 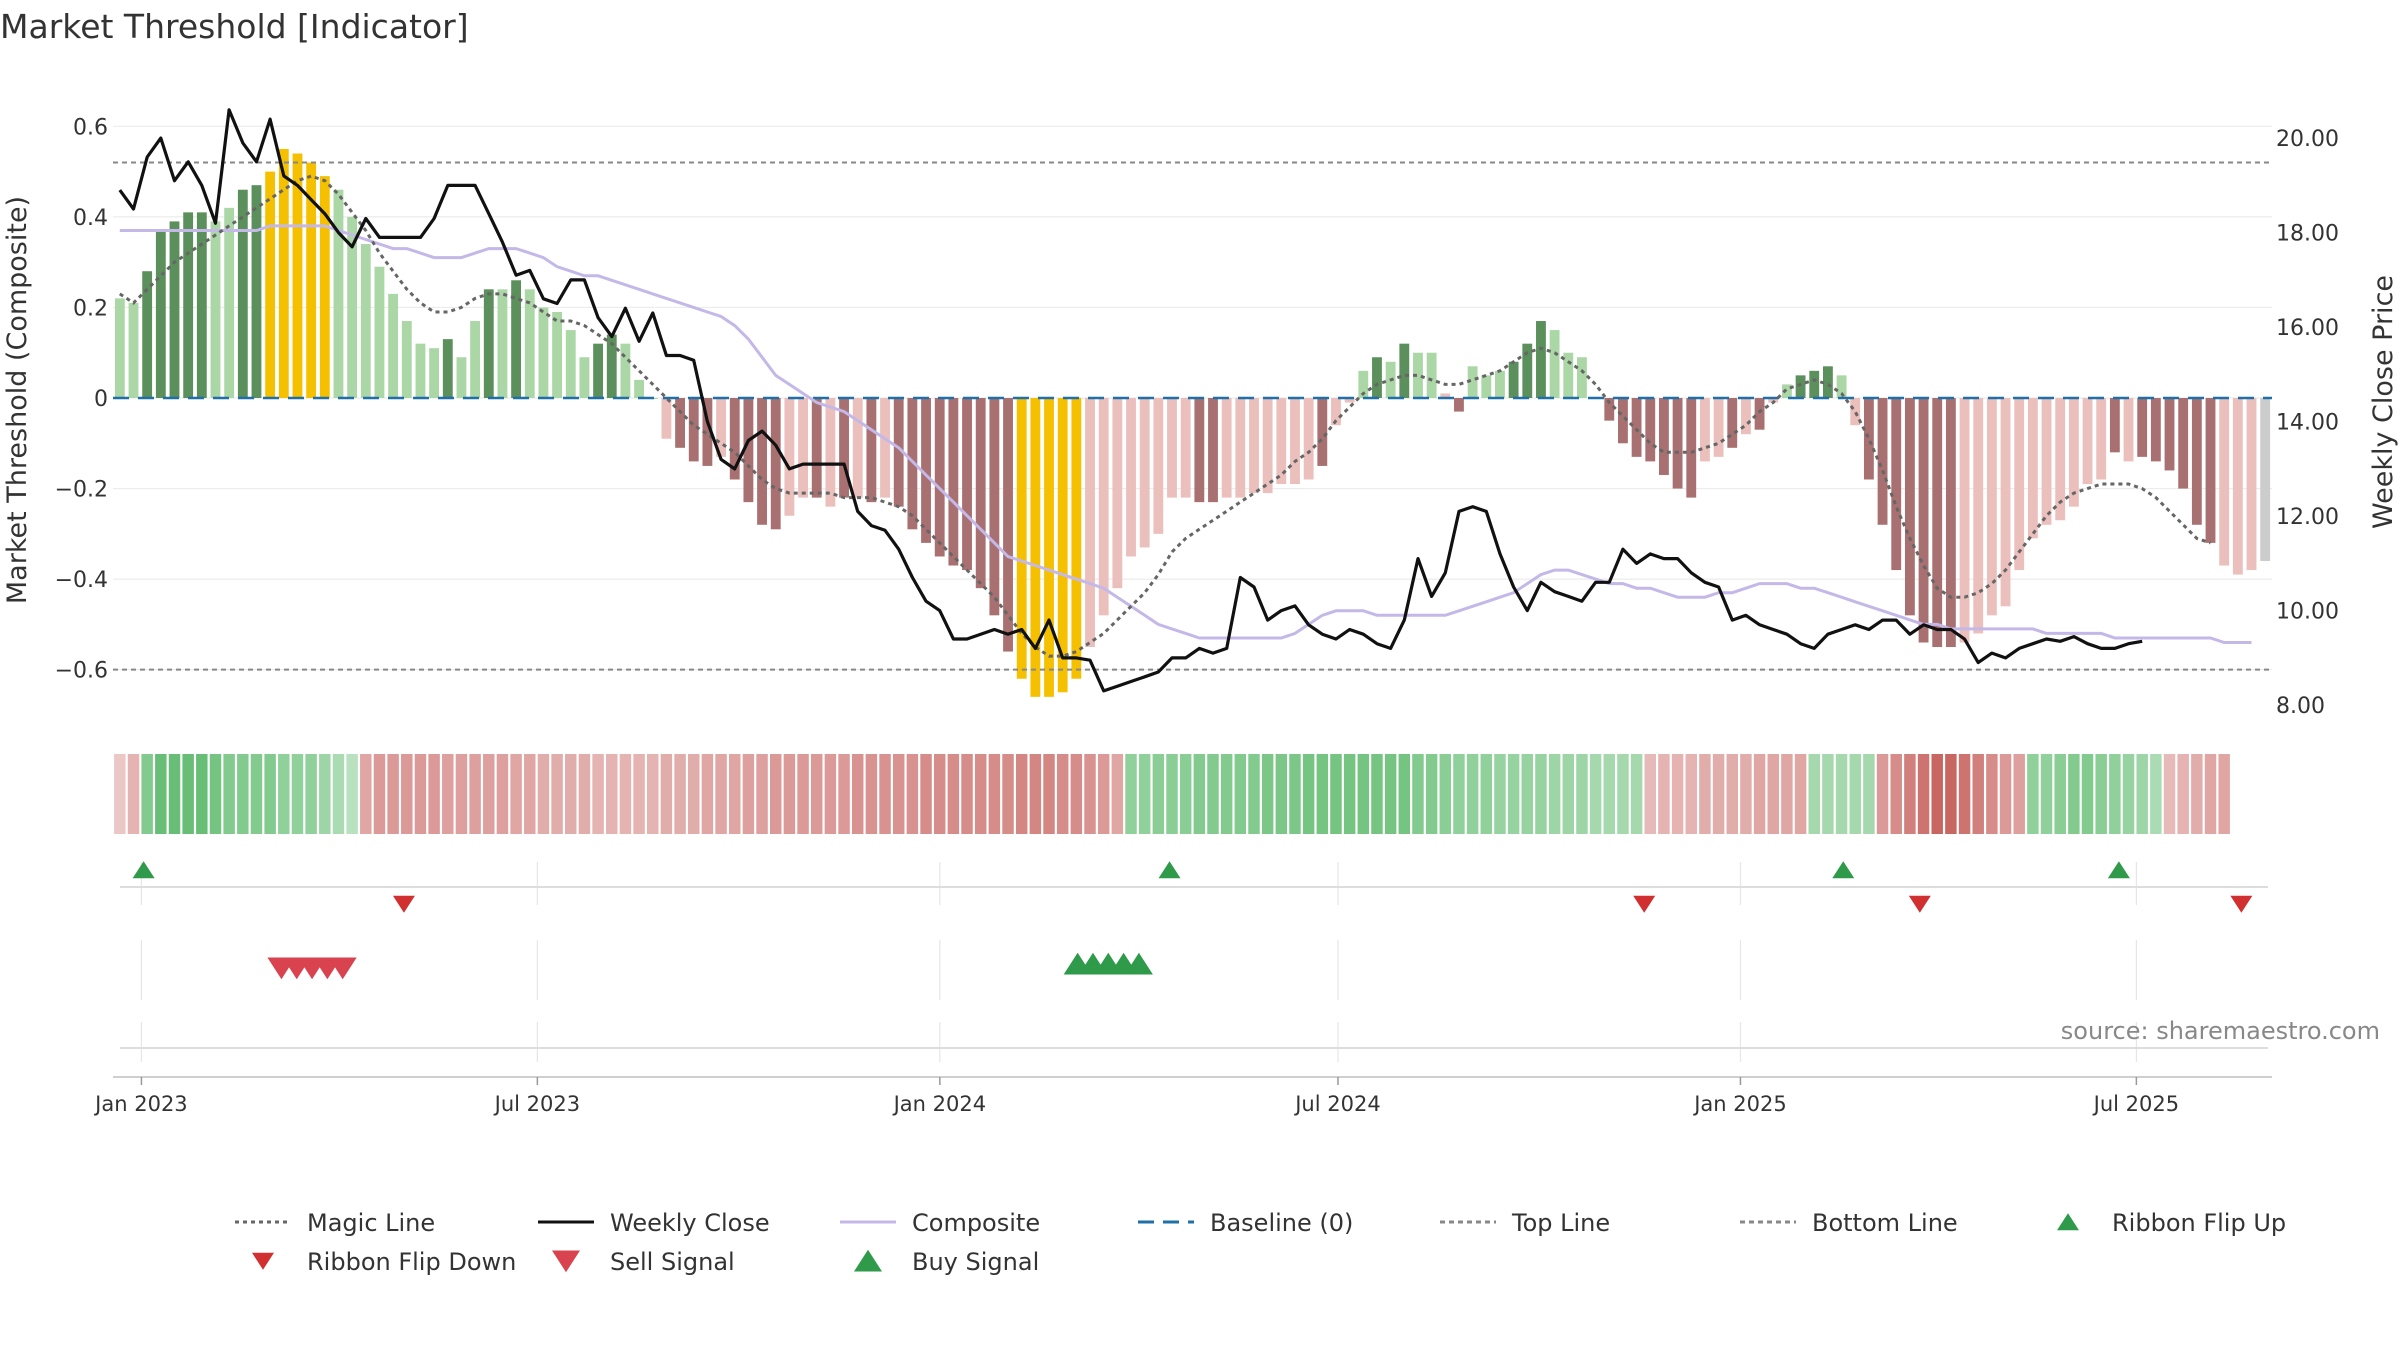 What do you see at coordinates (81, 399) in the screenshot?
I see `left-axis-ticks: 0.6 0.4 0.2 0 −0.2 −0.4 −0.6` at bounding box center [81, 399].